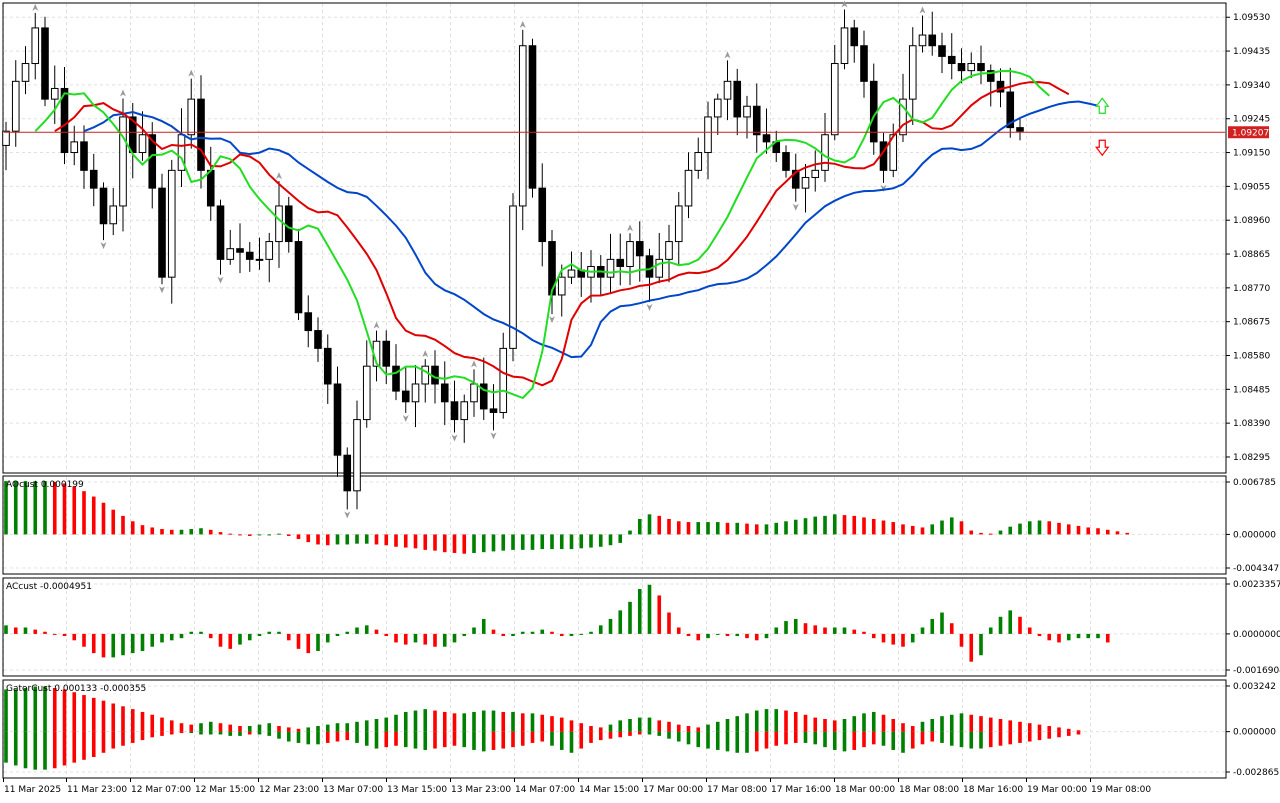 Image resolution: width=1280 pixels, height=803 pixels. Describe the element at coordinates (1254, 733) in the screenshot. I see `indicator-axis-label: 0.000000` at that location.